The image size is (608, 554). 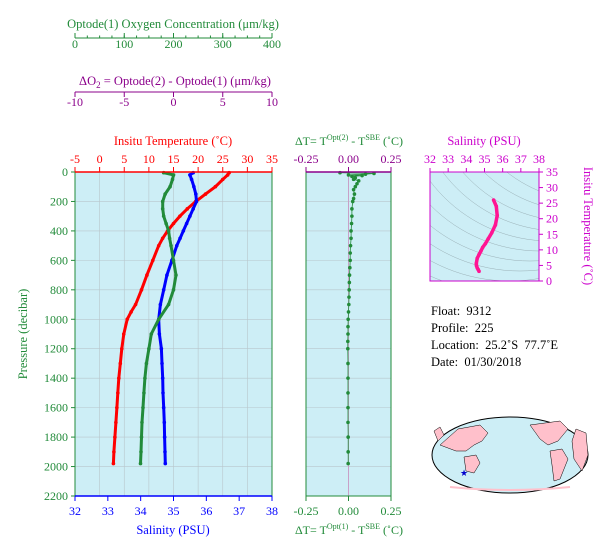 What do you see at coordinates (552, 188) in the screenshot?
I see `ts-y-tick-label: 30` at bounding box center [552, 188].